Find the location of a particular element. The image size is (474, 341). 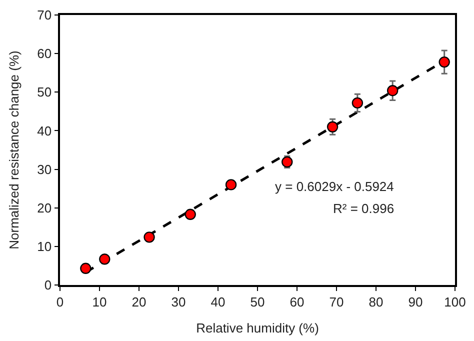

y-tick-label: 10 is located at coordinates (44, 246).